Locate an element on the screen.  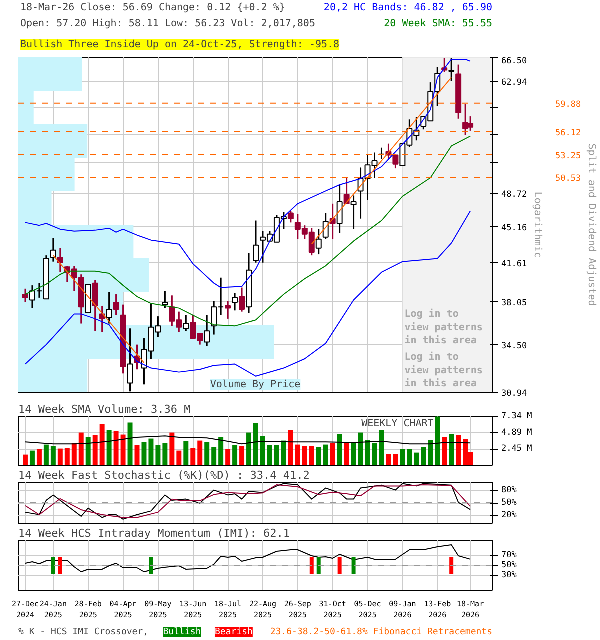
chart-title: 14 Week HCS Intraday Momentum (IMI): 62.1 is located at coordinates (154, 533).